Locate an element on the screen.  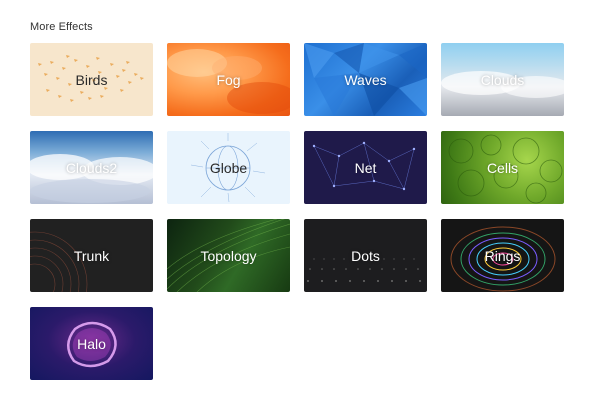
effect-label-topology: Topology is located at coordinates (228, 255).